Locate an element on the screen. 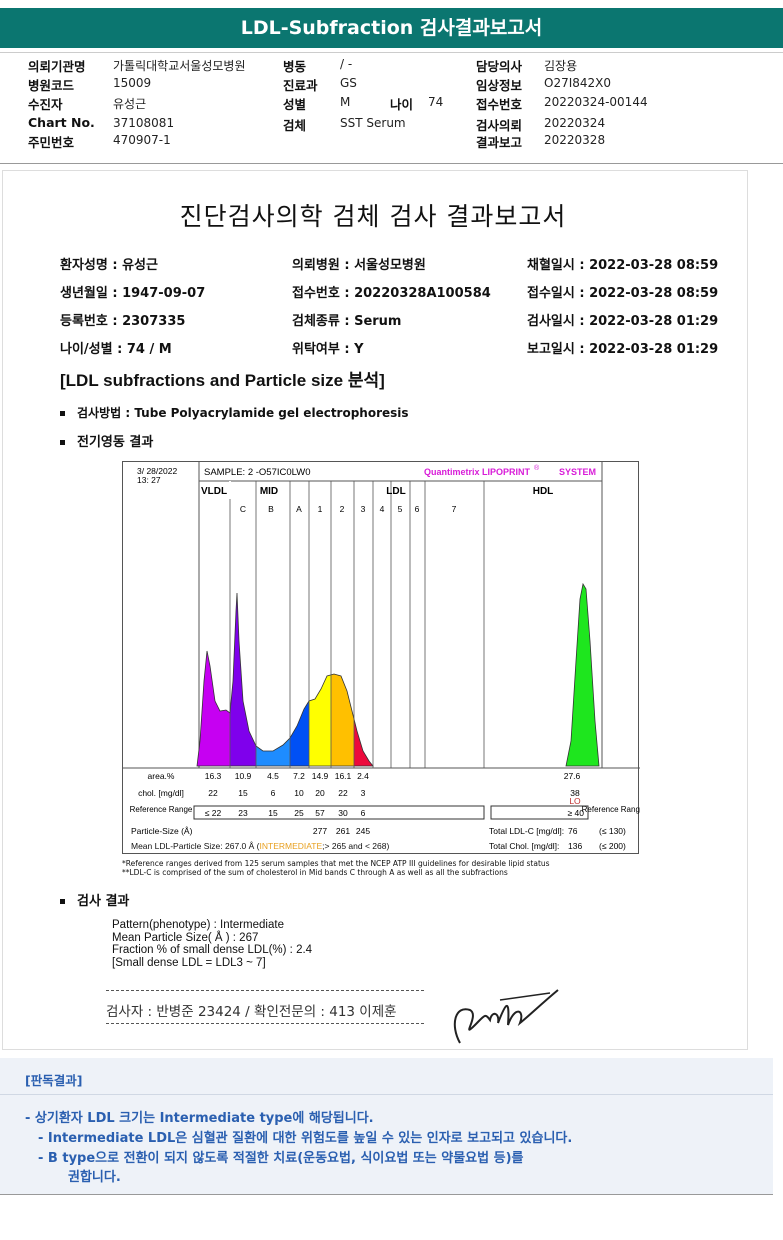 Image resolution: width=783 pixels, height=1240 pixels. electro-heading: 전기영동 결과 is located at coordinates (106, 440).